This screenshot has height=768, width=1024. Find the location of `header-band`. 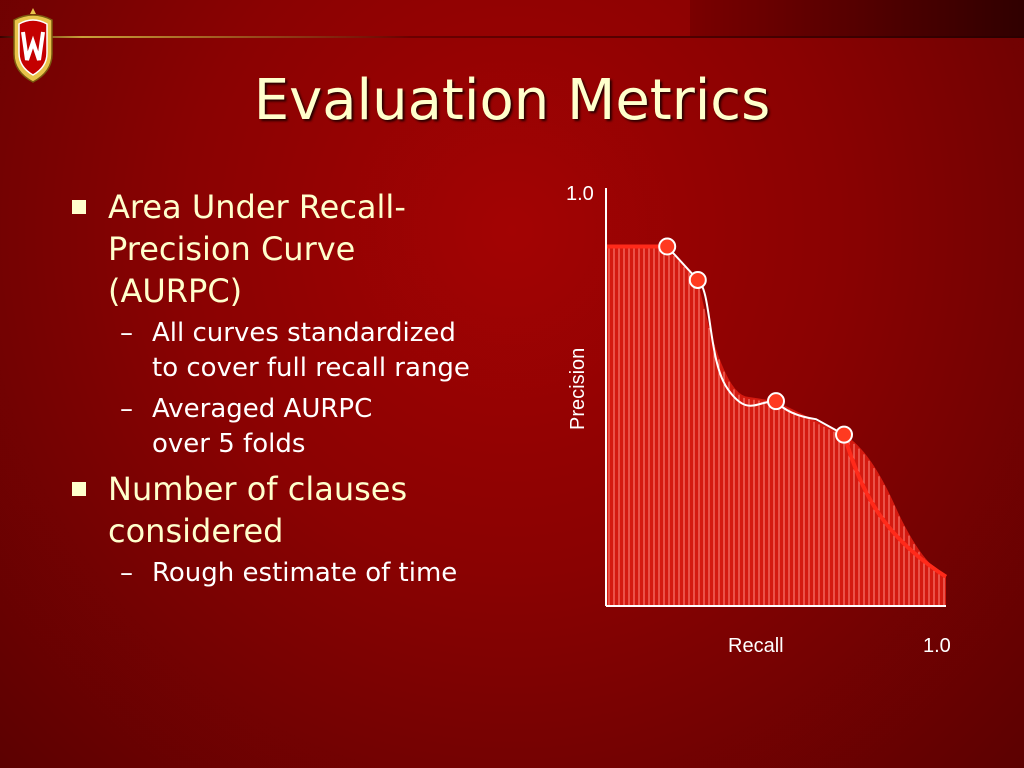

header-band is located at coordinates (857, 18).